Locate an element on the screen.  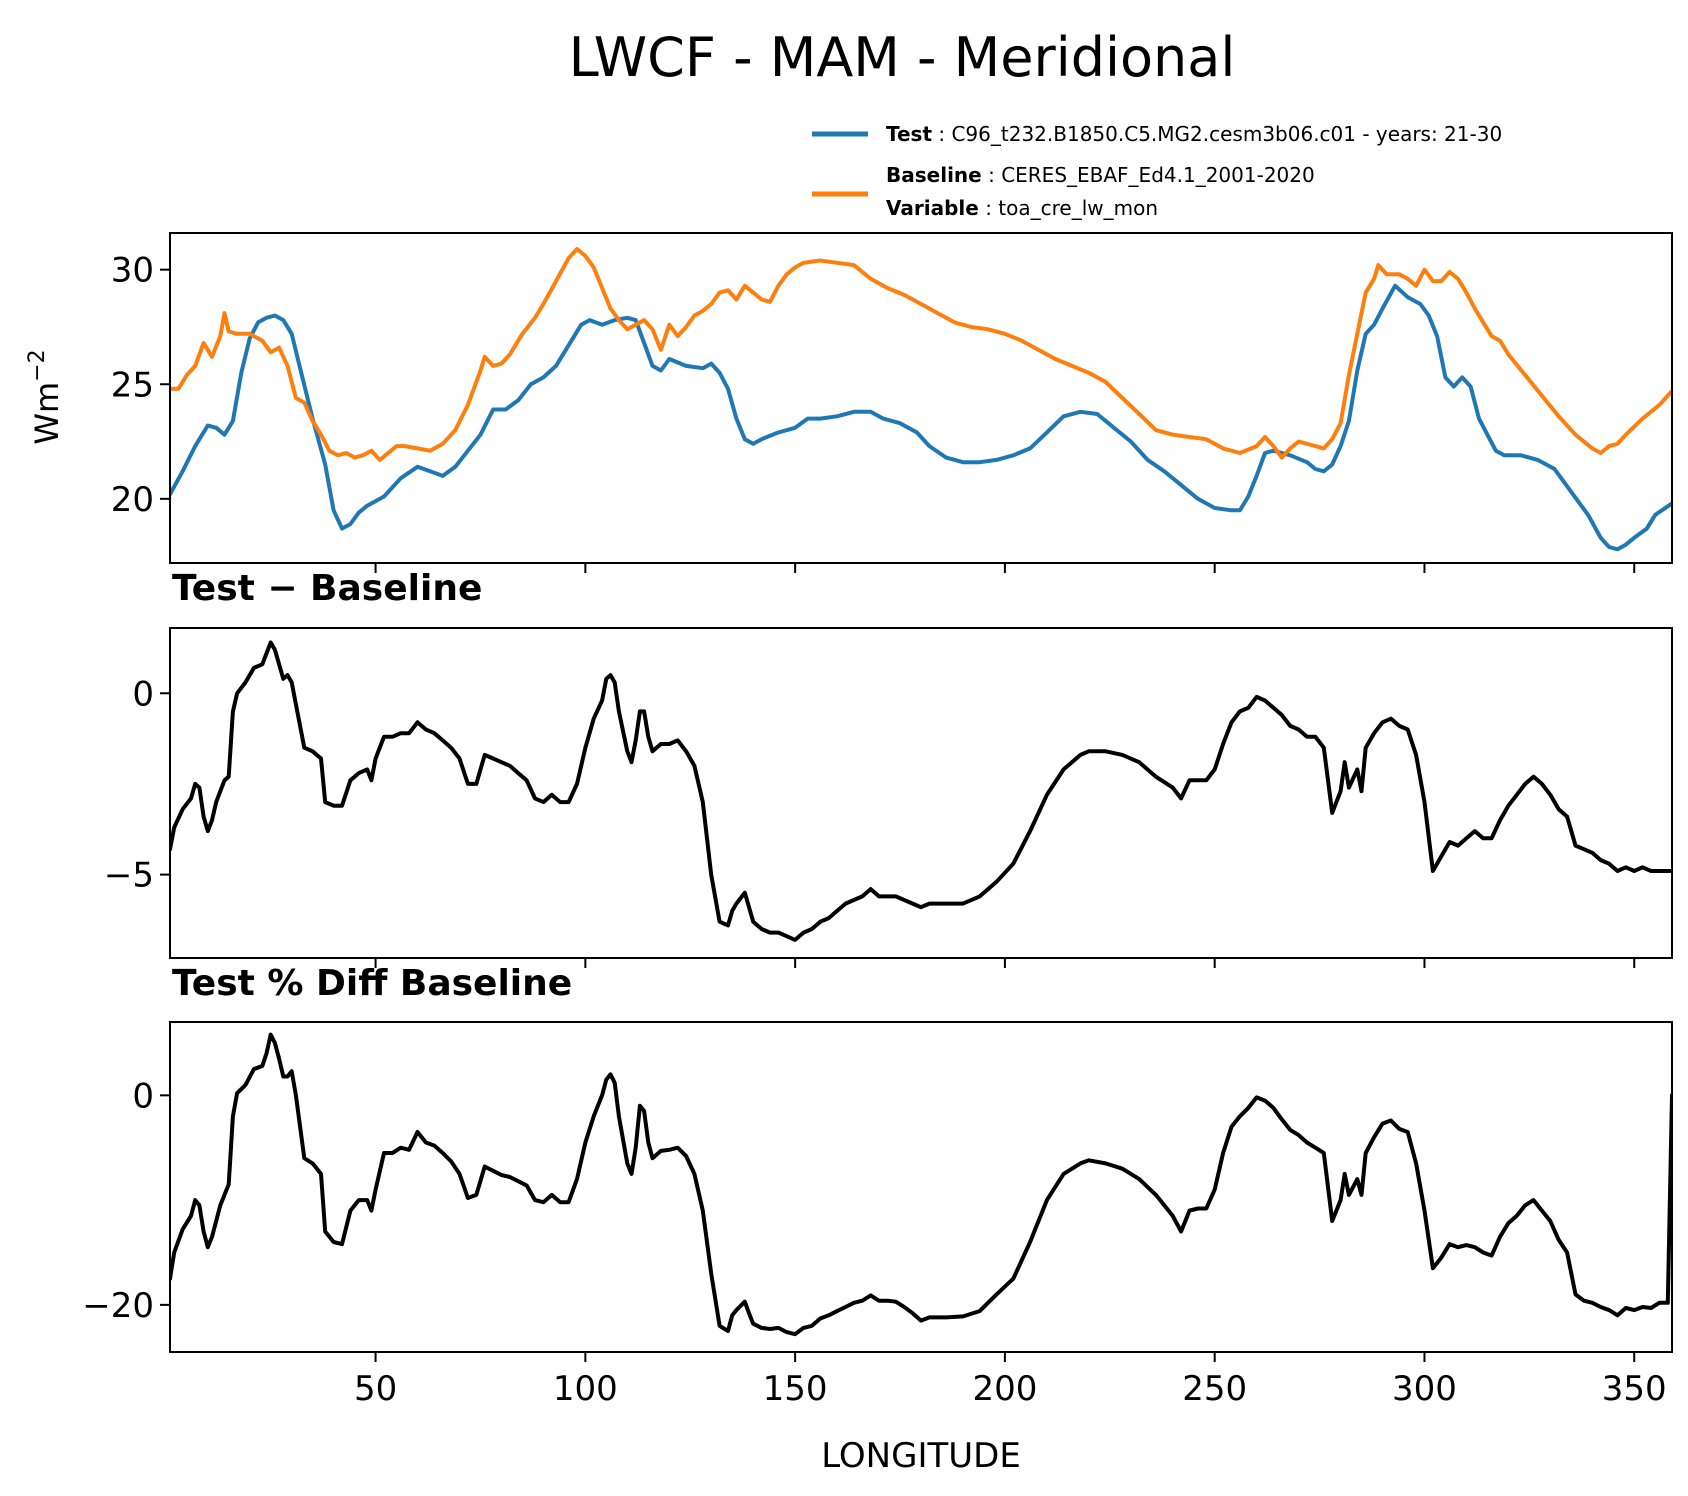
ylabel-main: Wm−2 is located at coordinates (45, 396).